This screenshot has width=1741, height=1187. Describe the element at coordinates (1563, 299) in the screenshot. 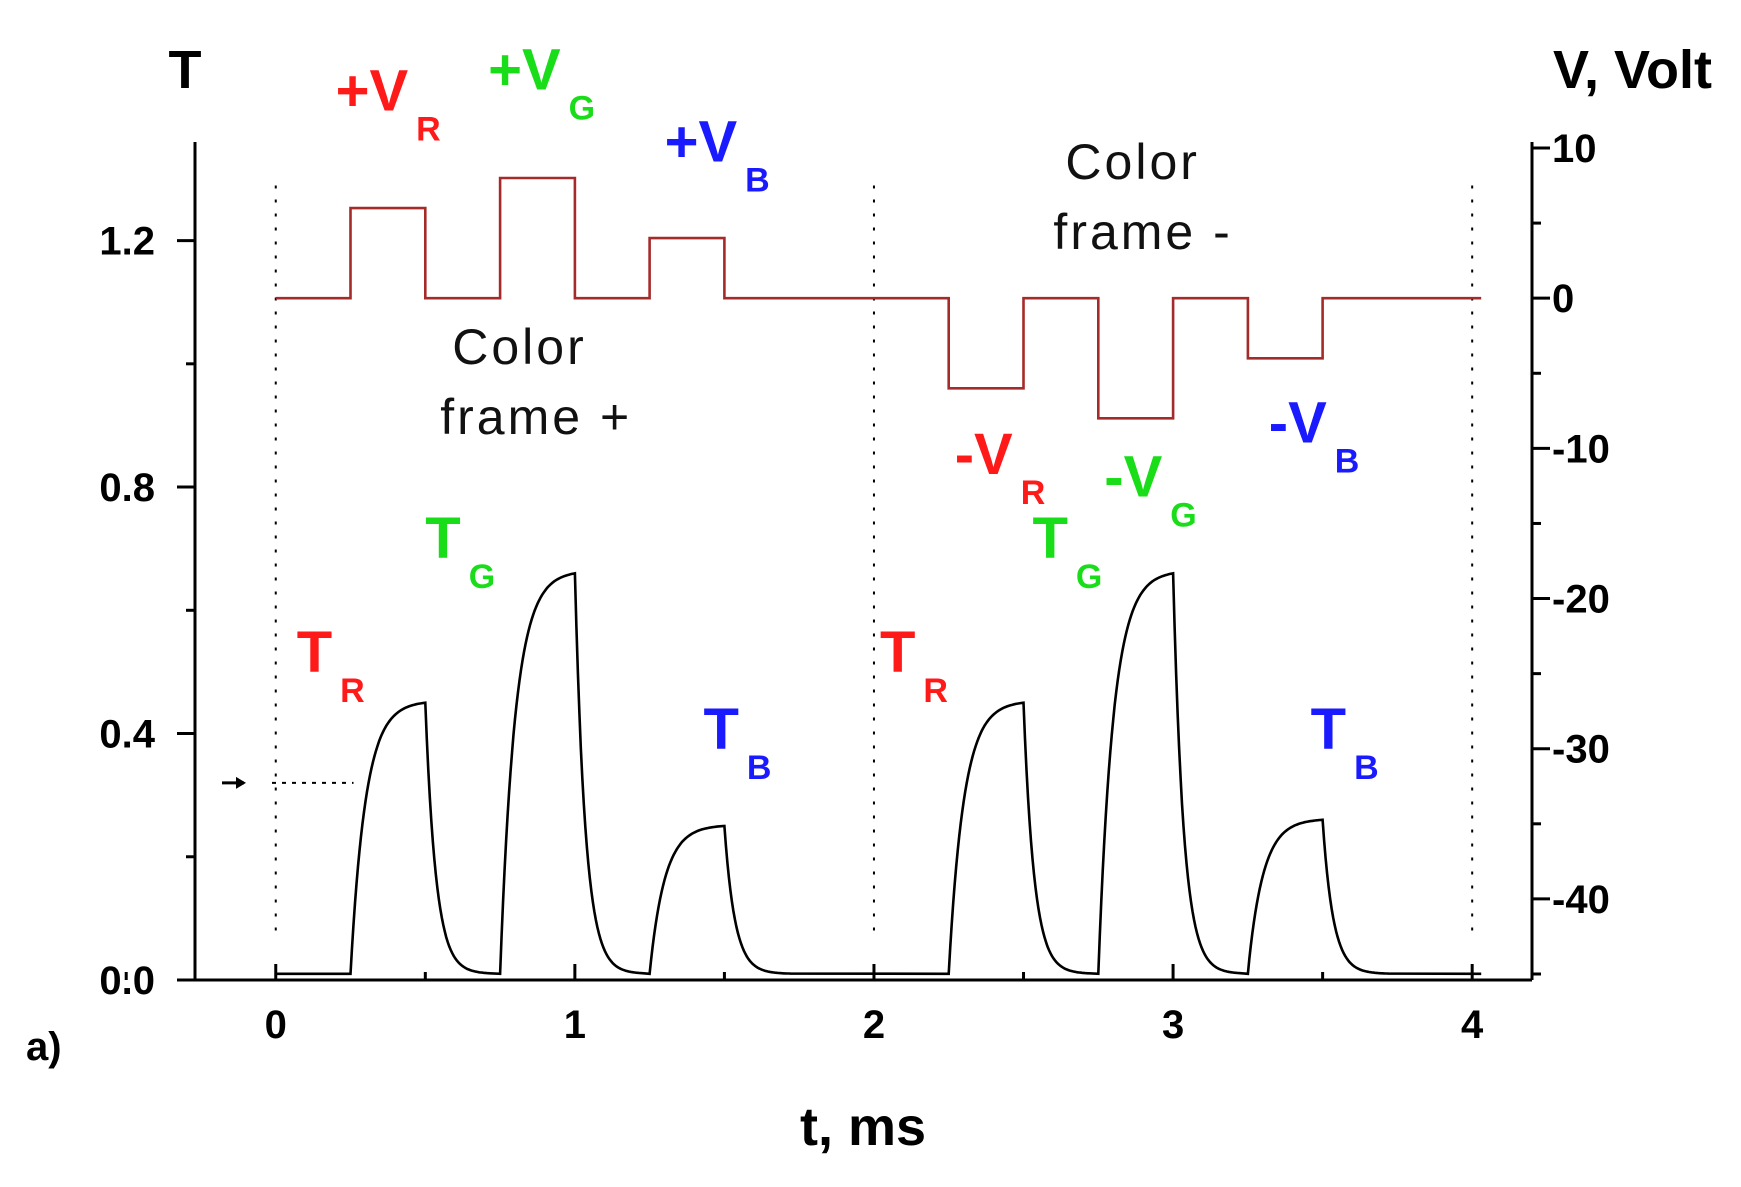

I see `y2-tick-label: 0` at that location.